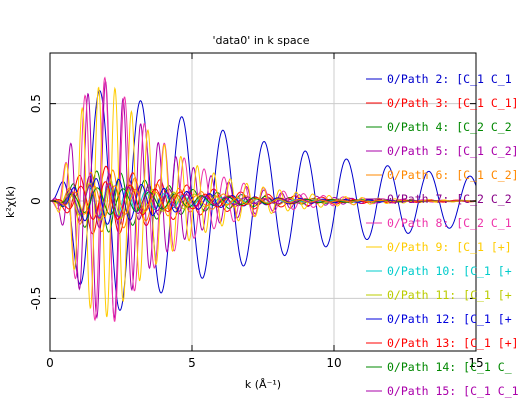 The image size is (522, 400). Describe the element at coordinates (449, 127) in the screenshot. I see `legend-entry: 0/Path 4: [C_2 C_2` at that location.